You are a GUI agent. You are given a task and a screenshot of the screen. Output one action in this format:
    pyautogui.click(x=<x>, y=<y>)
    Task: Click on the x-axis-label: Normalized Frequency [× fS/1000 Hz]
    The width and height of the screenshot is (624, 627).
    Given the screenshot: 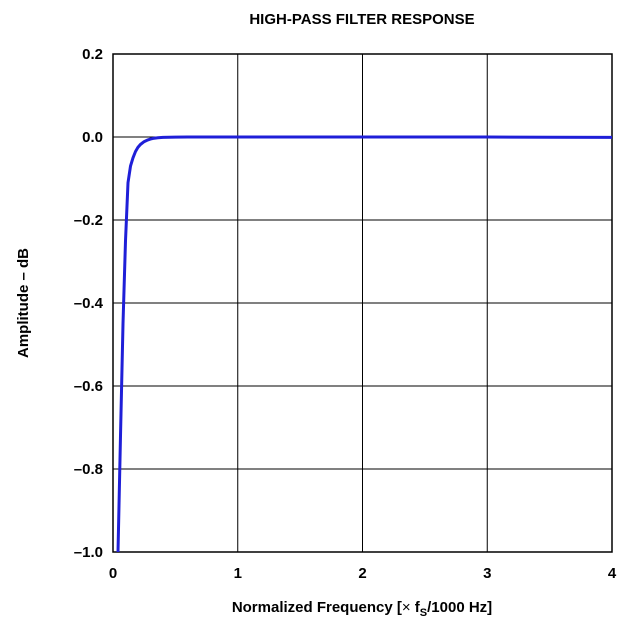 What is the action you would take?
    pyautogui.click(x=362, y=609)
    